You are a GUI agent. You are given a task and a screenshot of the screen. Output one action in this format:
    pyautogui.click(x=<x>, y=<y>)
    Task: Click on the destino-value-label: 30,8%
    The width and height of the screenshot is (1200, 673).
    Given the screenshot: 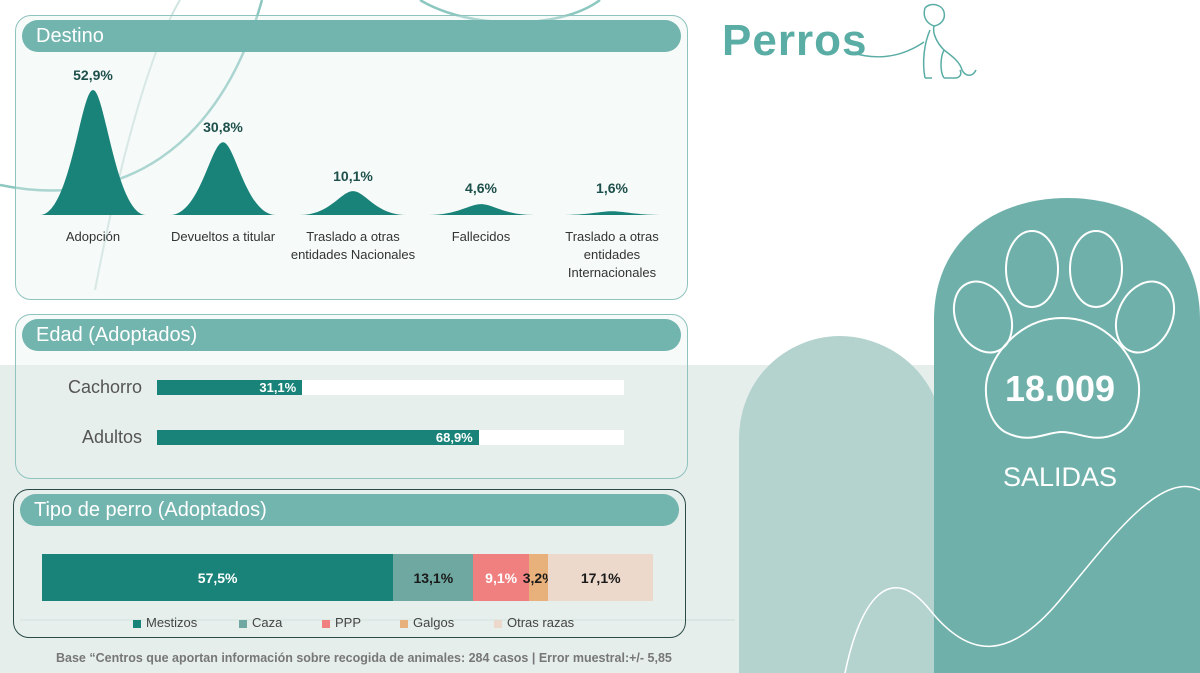 What is the action you would take?
    pyautogui.click(x=223, y=127)
    